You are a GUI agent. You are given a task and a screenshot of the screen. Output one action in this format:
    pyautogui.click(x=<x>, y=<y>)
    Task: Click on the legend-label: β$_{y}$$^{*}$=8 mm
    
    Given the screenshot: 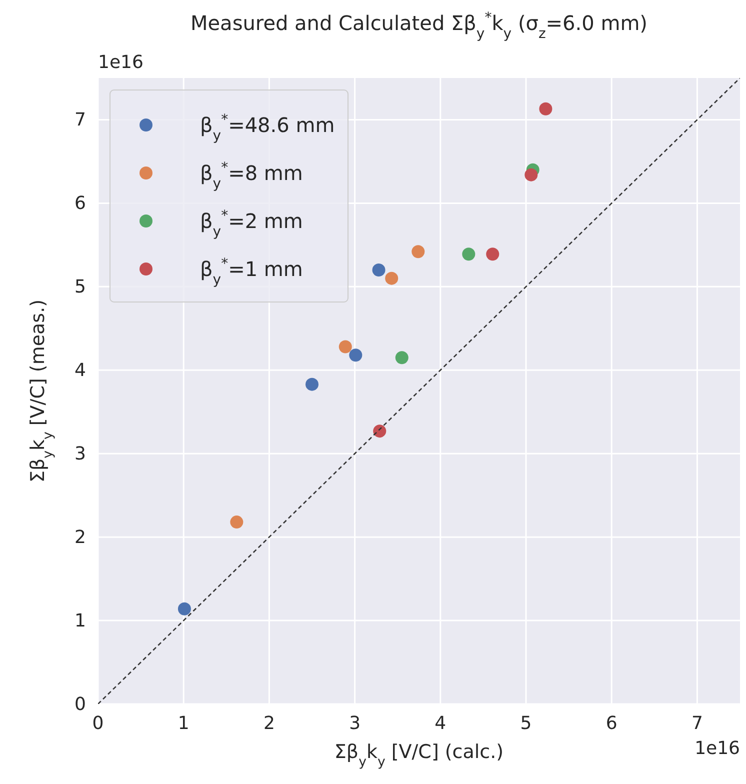 What is the action you would take?
    pyautogui.click(x=251, y=176)
    